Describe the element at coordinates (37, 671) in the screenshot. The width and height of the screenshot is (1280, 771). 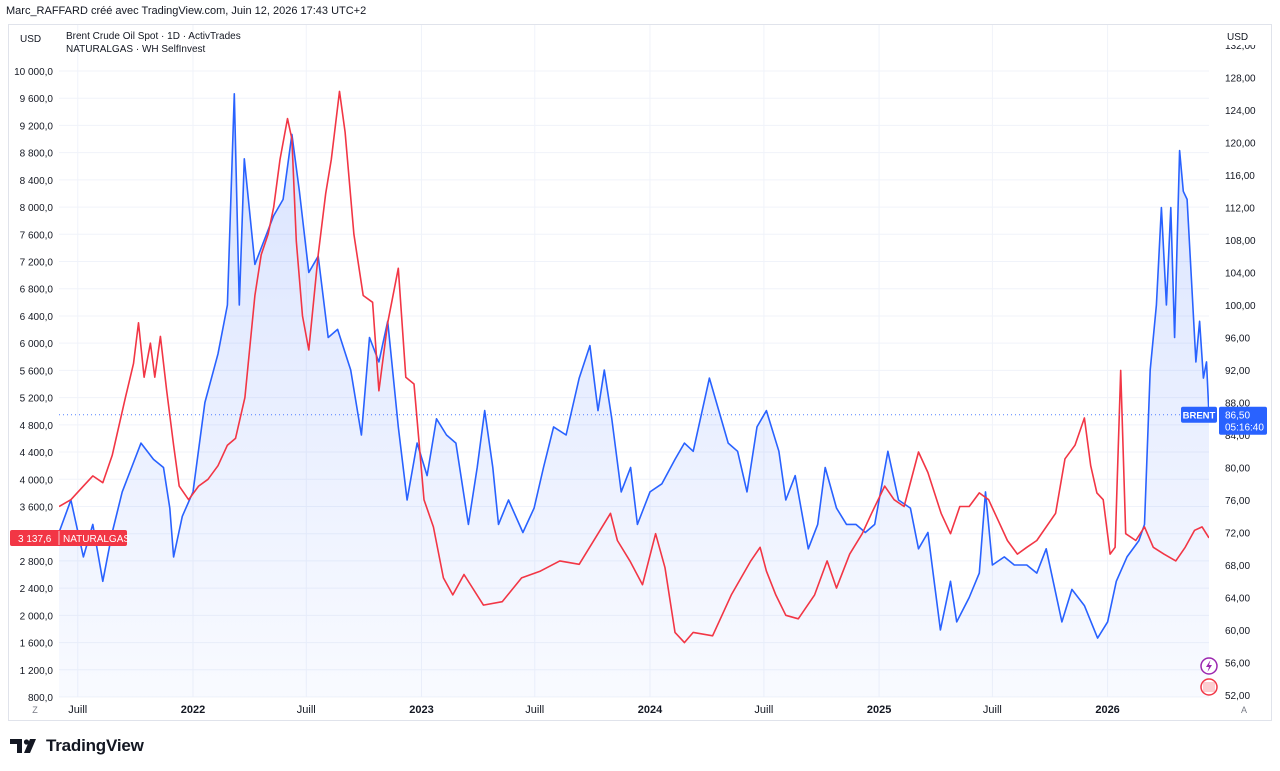
I see `left-axis-tick: 1 200,0` at that location.